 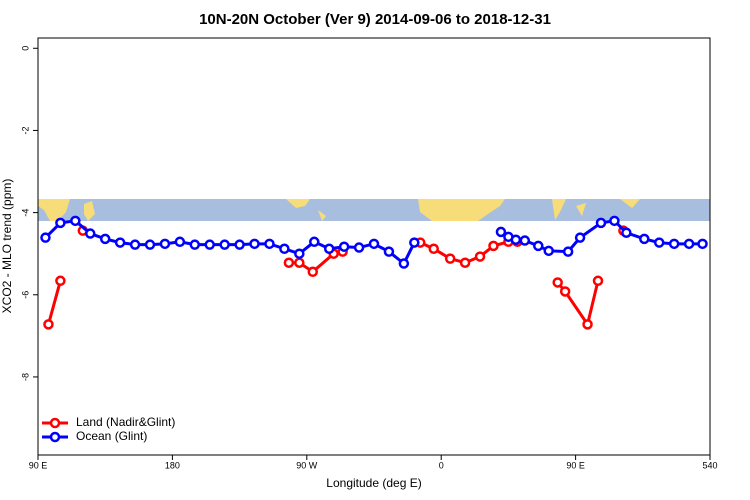 I want to click on legend-label: Land (Nadir&Glint), so click(x=125, y=422).